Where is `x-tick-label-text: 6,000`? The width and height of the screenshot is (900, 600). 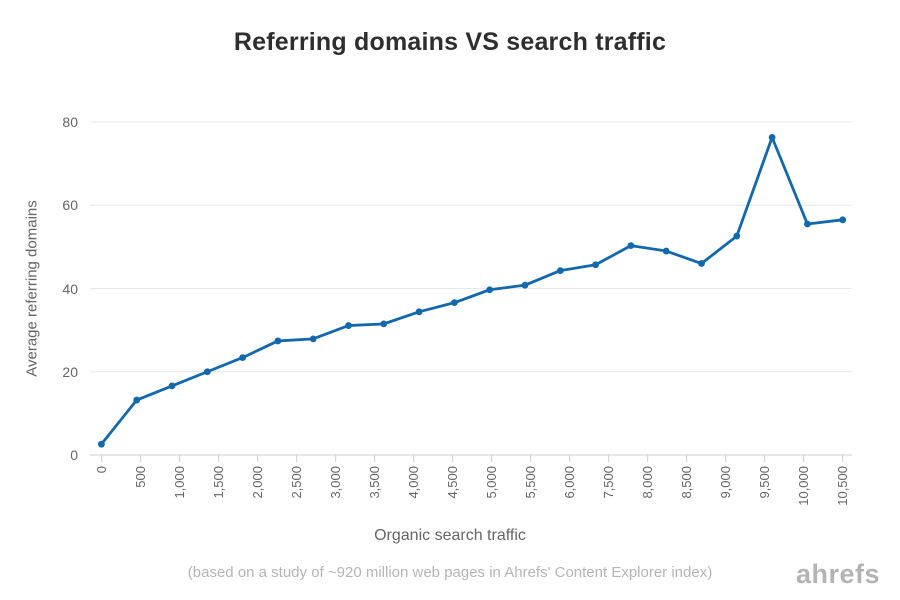 x-tick-label-text: 6,000 is located at coordinates (569, 482).